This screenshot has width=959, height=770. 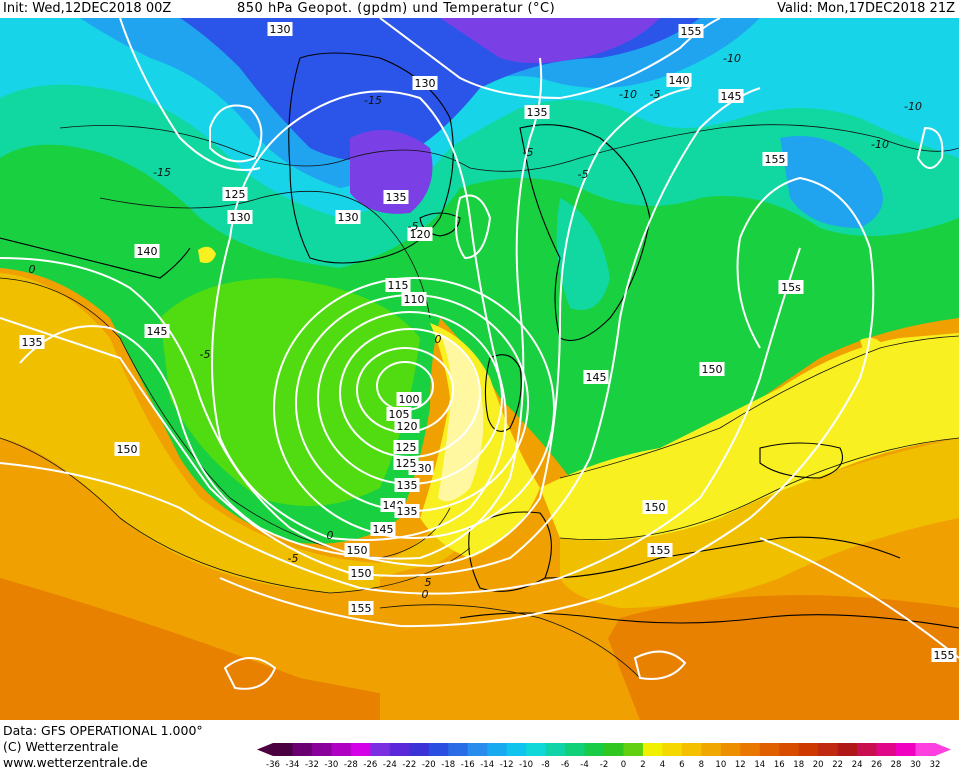 I want to click on colorbar-cells, so click(x=604, y=749).